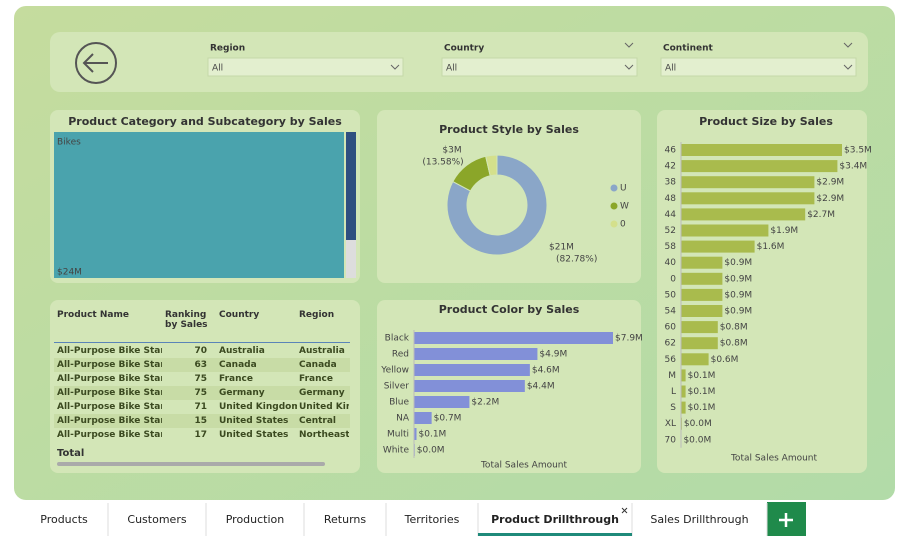 The height and width of the screenshot is (536, 912). Describe the element at coordinates (624, 207) in the screenshot. I see `legend-label: W` at that location.